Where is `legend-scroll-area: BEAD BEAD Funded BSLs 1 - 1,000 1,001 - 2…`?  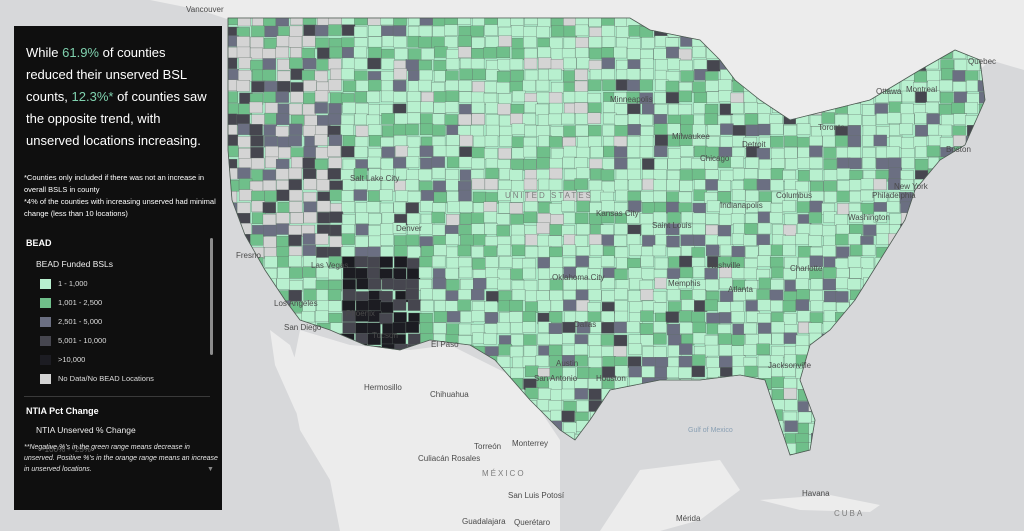 legend-scroll-area: BEAD BEAD Funded BSLs 1 - 1,000 1,001 - 2… is located at coordinates (118, 347).